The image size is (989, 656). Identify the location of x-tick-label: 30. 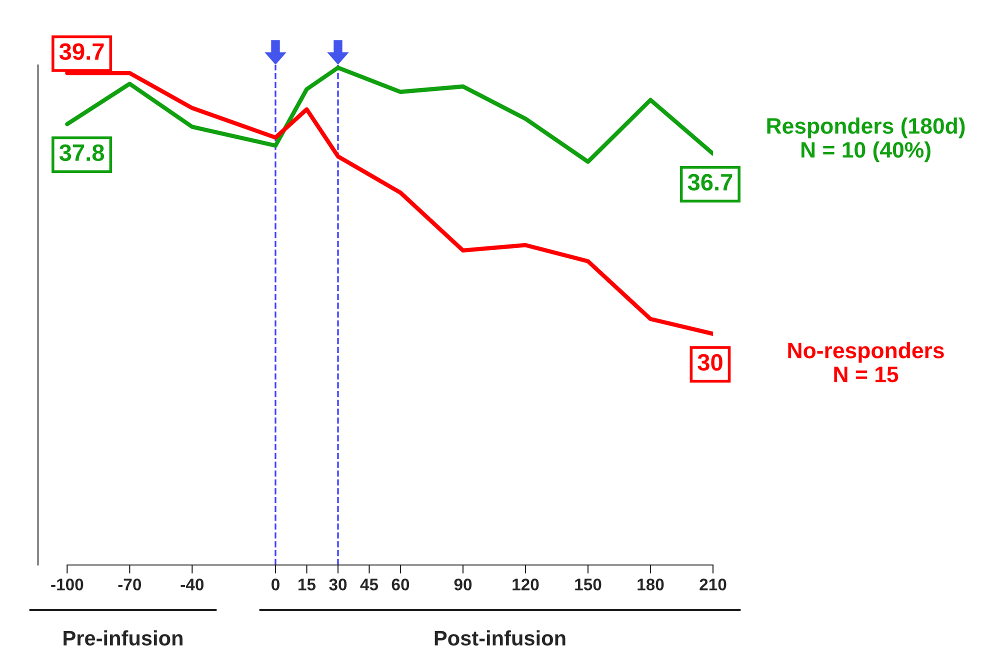
(338, 584).